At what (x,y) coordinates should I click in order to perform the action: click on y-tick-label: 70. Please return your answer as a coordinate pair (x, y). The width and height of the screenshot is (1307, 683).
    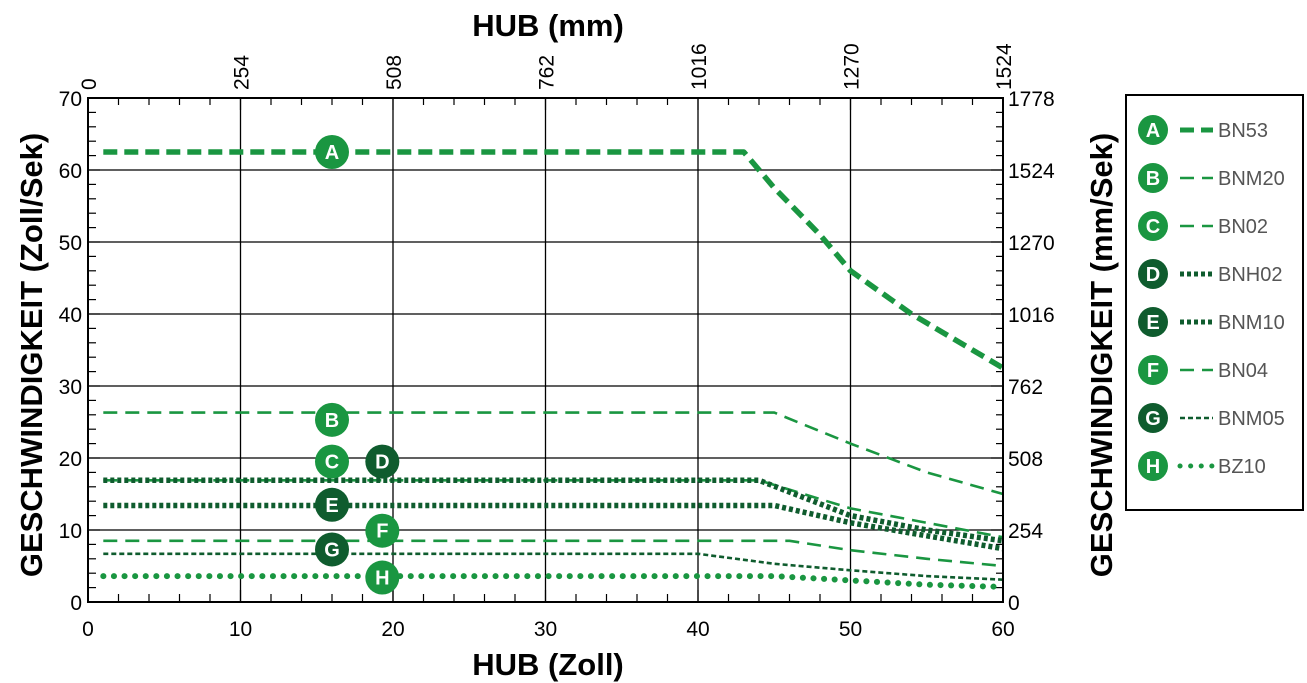
    Looking at the image, I should click on (70, 99).